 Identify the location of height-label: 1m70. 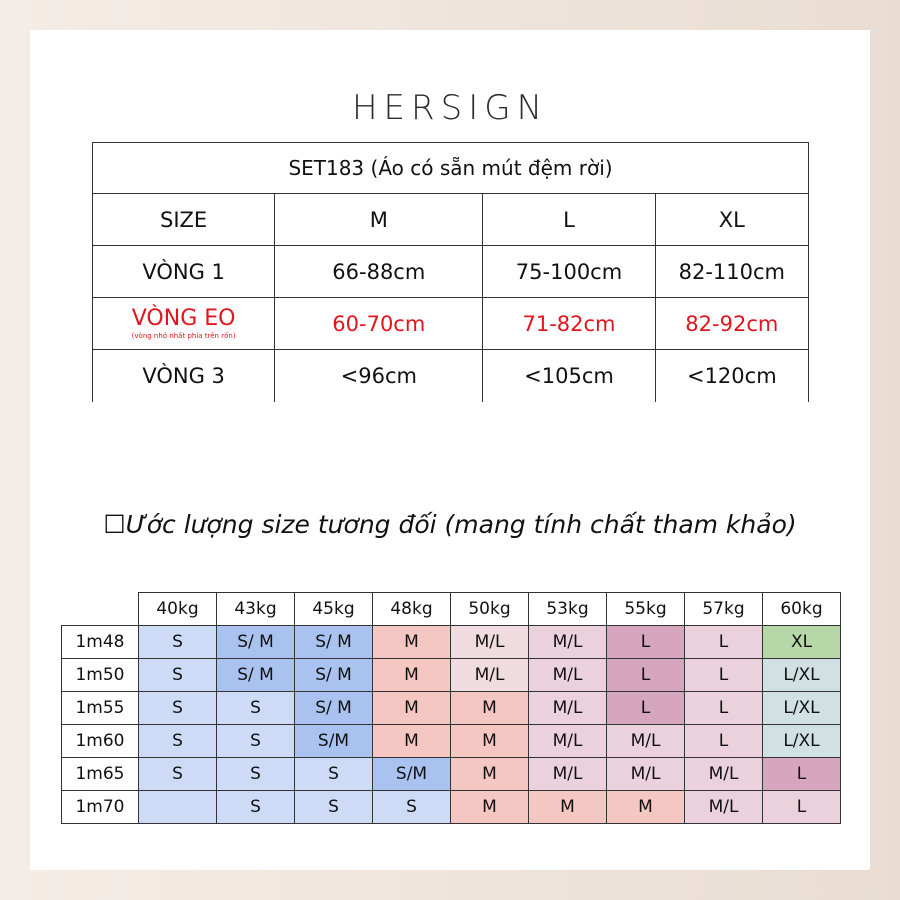
(100, 807).